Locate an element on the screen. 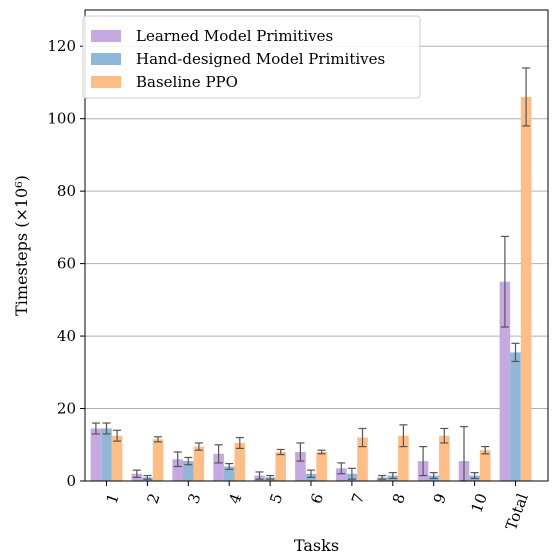 Image resolution: width=555 pixels, height=553 pixels. y-axis-ticks: 0 20 40 60 80 100 120 is located at coordinates (66, 263).